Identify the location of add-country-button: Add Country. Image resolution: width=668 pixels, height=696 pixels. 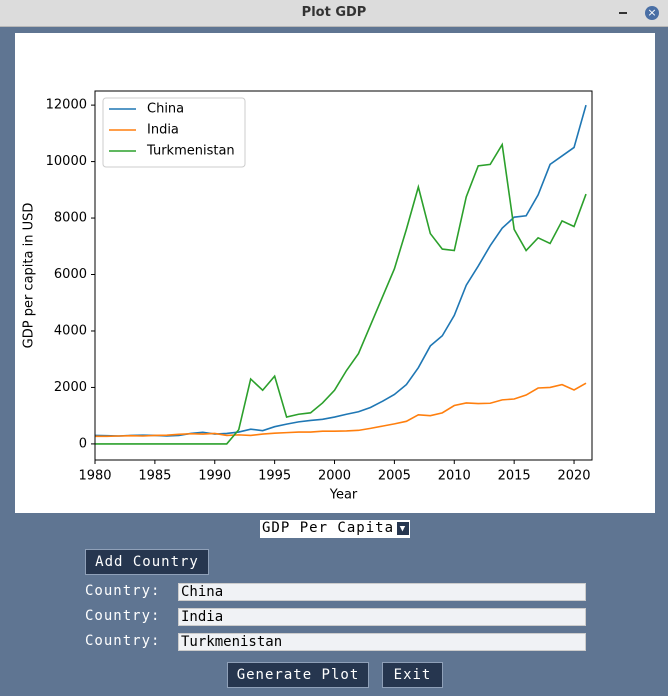
(147, 562).